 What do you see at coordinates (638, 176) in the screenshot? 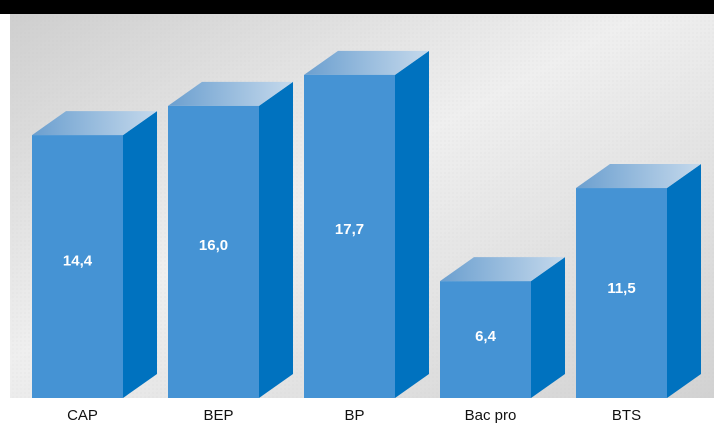
I see `bar-top-bts` at bounding box center [638, 176].